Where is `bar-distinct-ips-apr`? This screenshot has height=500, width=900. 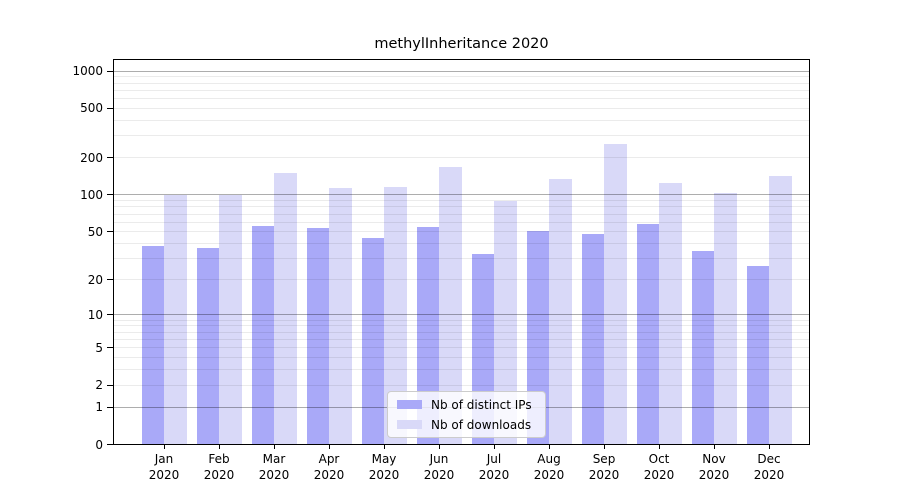
bar-distinct-ips-apr is located at coordinates (317, 336).